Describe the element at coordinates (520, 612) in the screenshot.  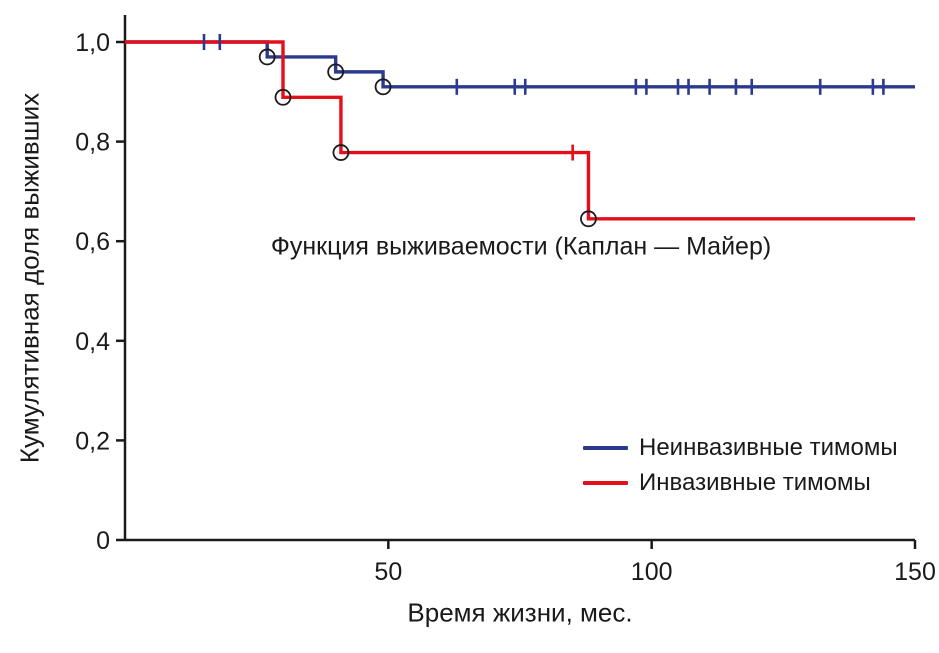
I see `x-axis-title: Время жизни, мес.` at that location.